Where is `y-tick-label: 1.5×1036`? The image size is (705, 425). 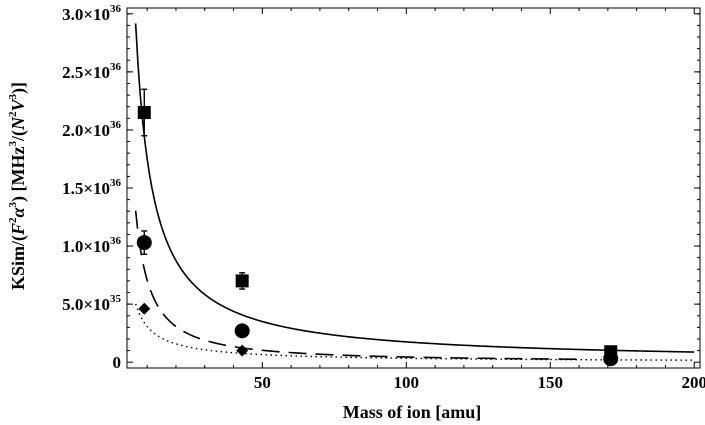
y-tick-label: 1.5×1036 is located at coordinates (91, 187).